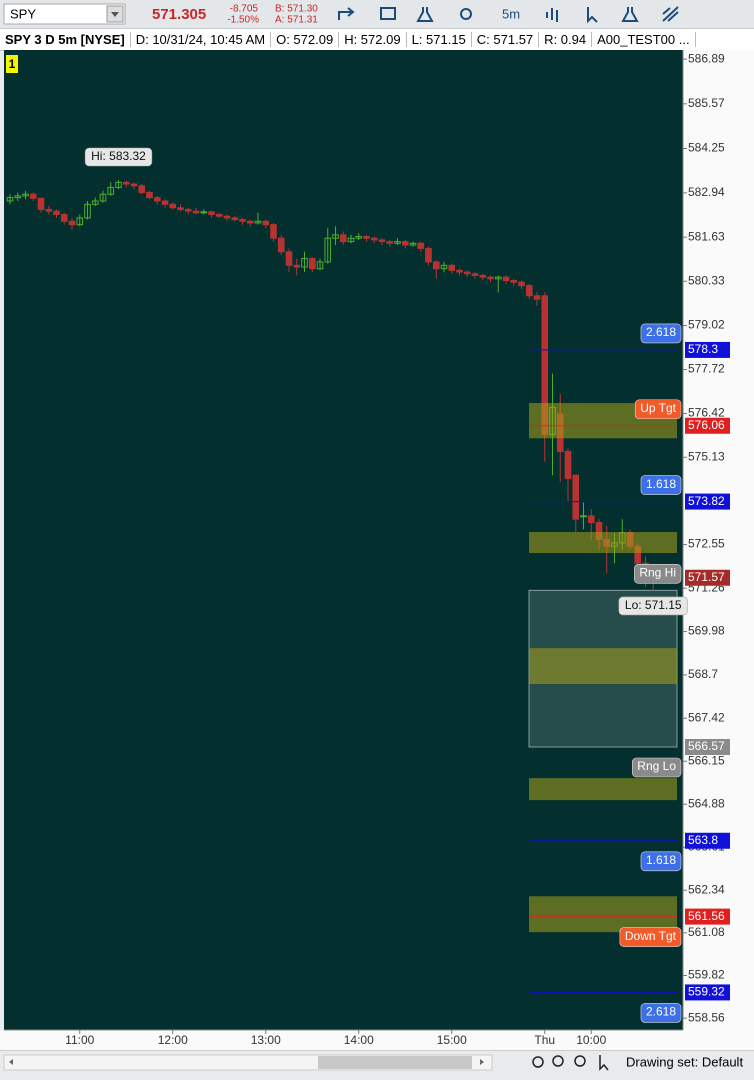  What do you see at coordinates (630, 14) in the screenshot?
I see `flask-icon` at bounding box center [630, 14].